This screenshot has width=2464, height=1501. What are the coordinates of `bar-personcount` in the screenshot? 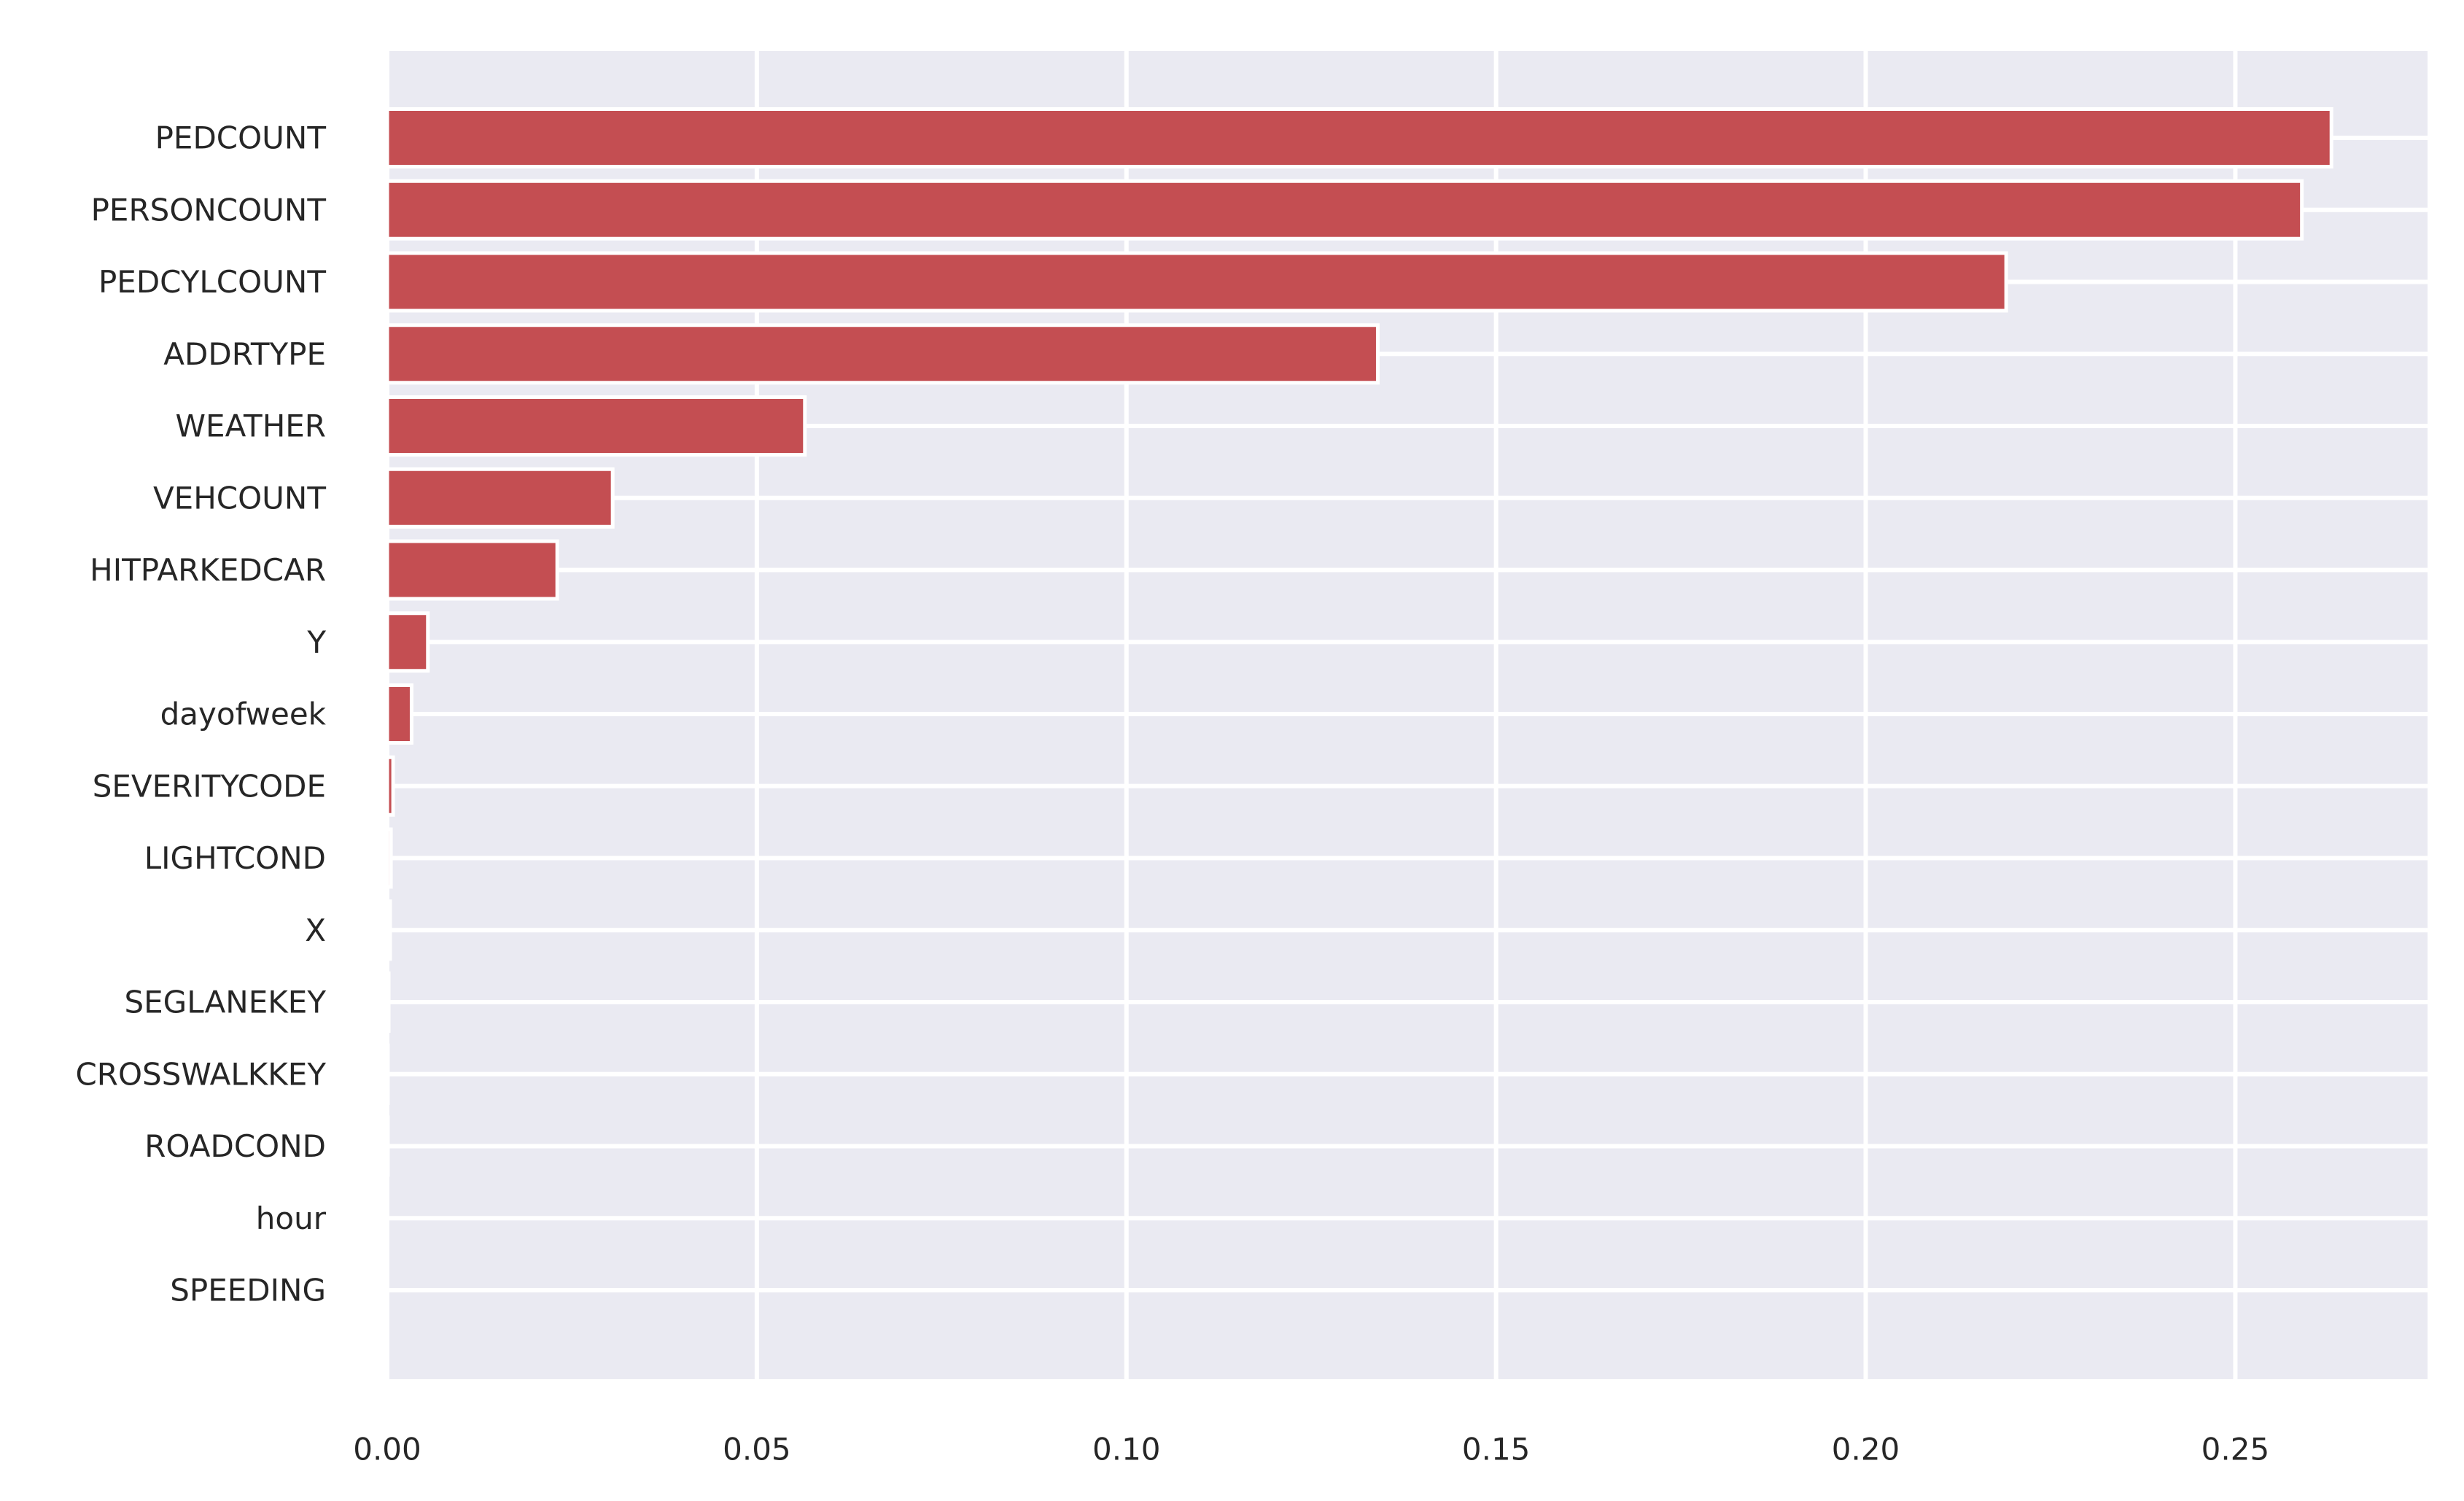 It's located at (1344, 210).